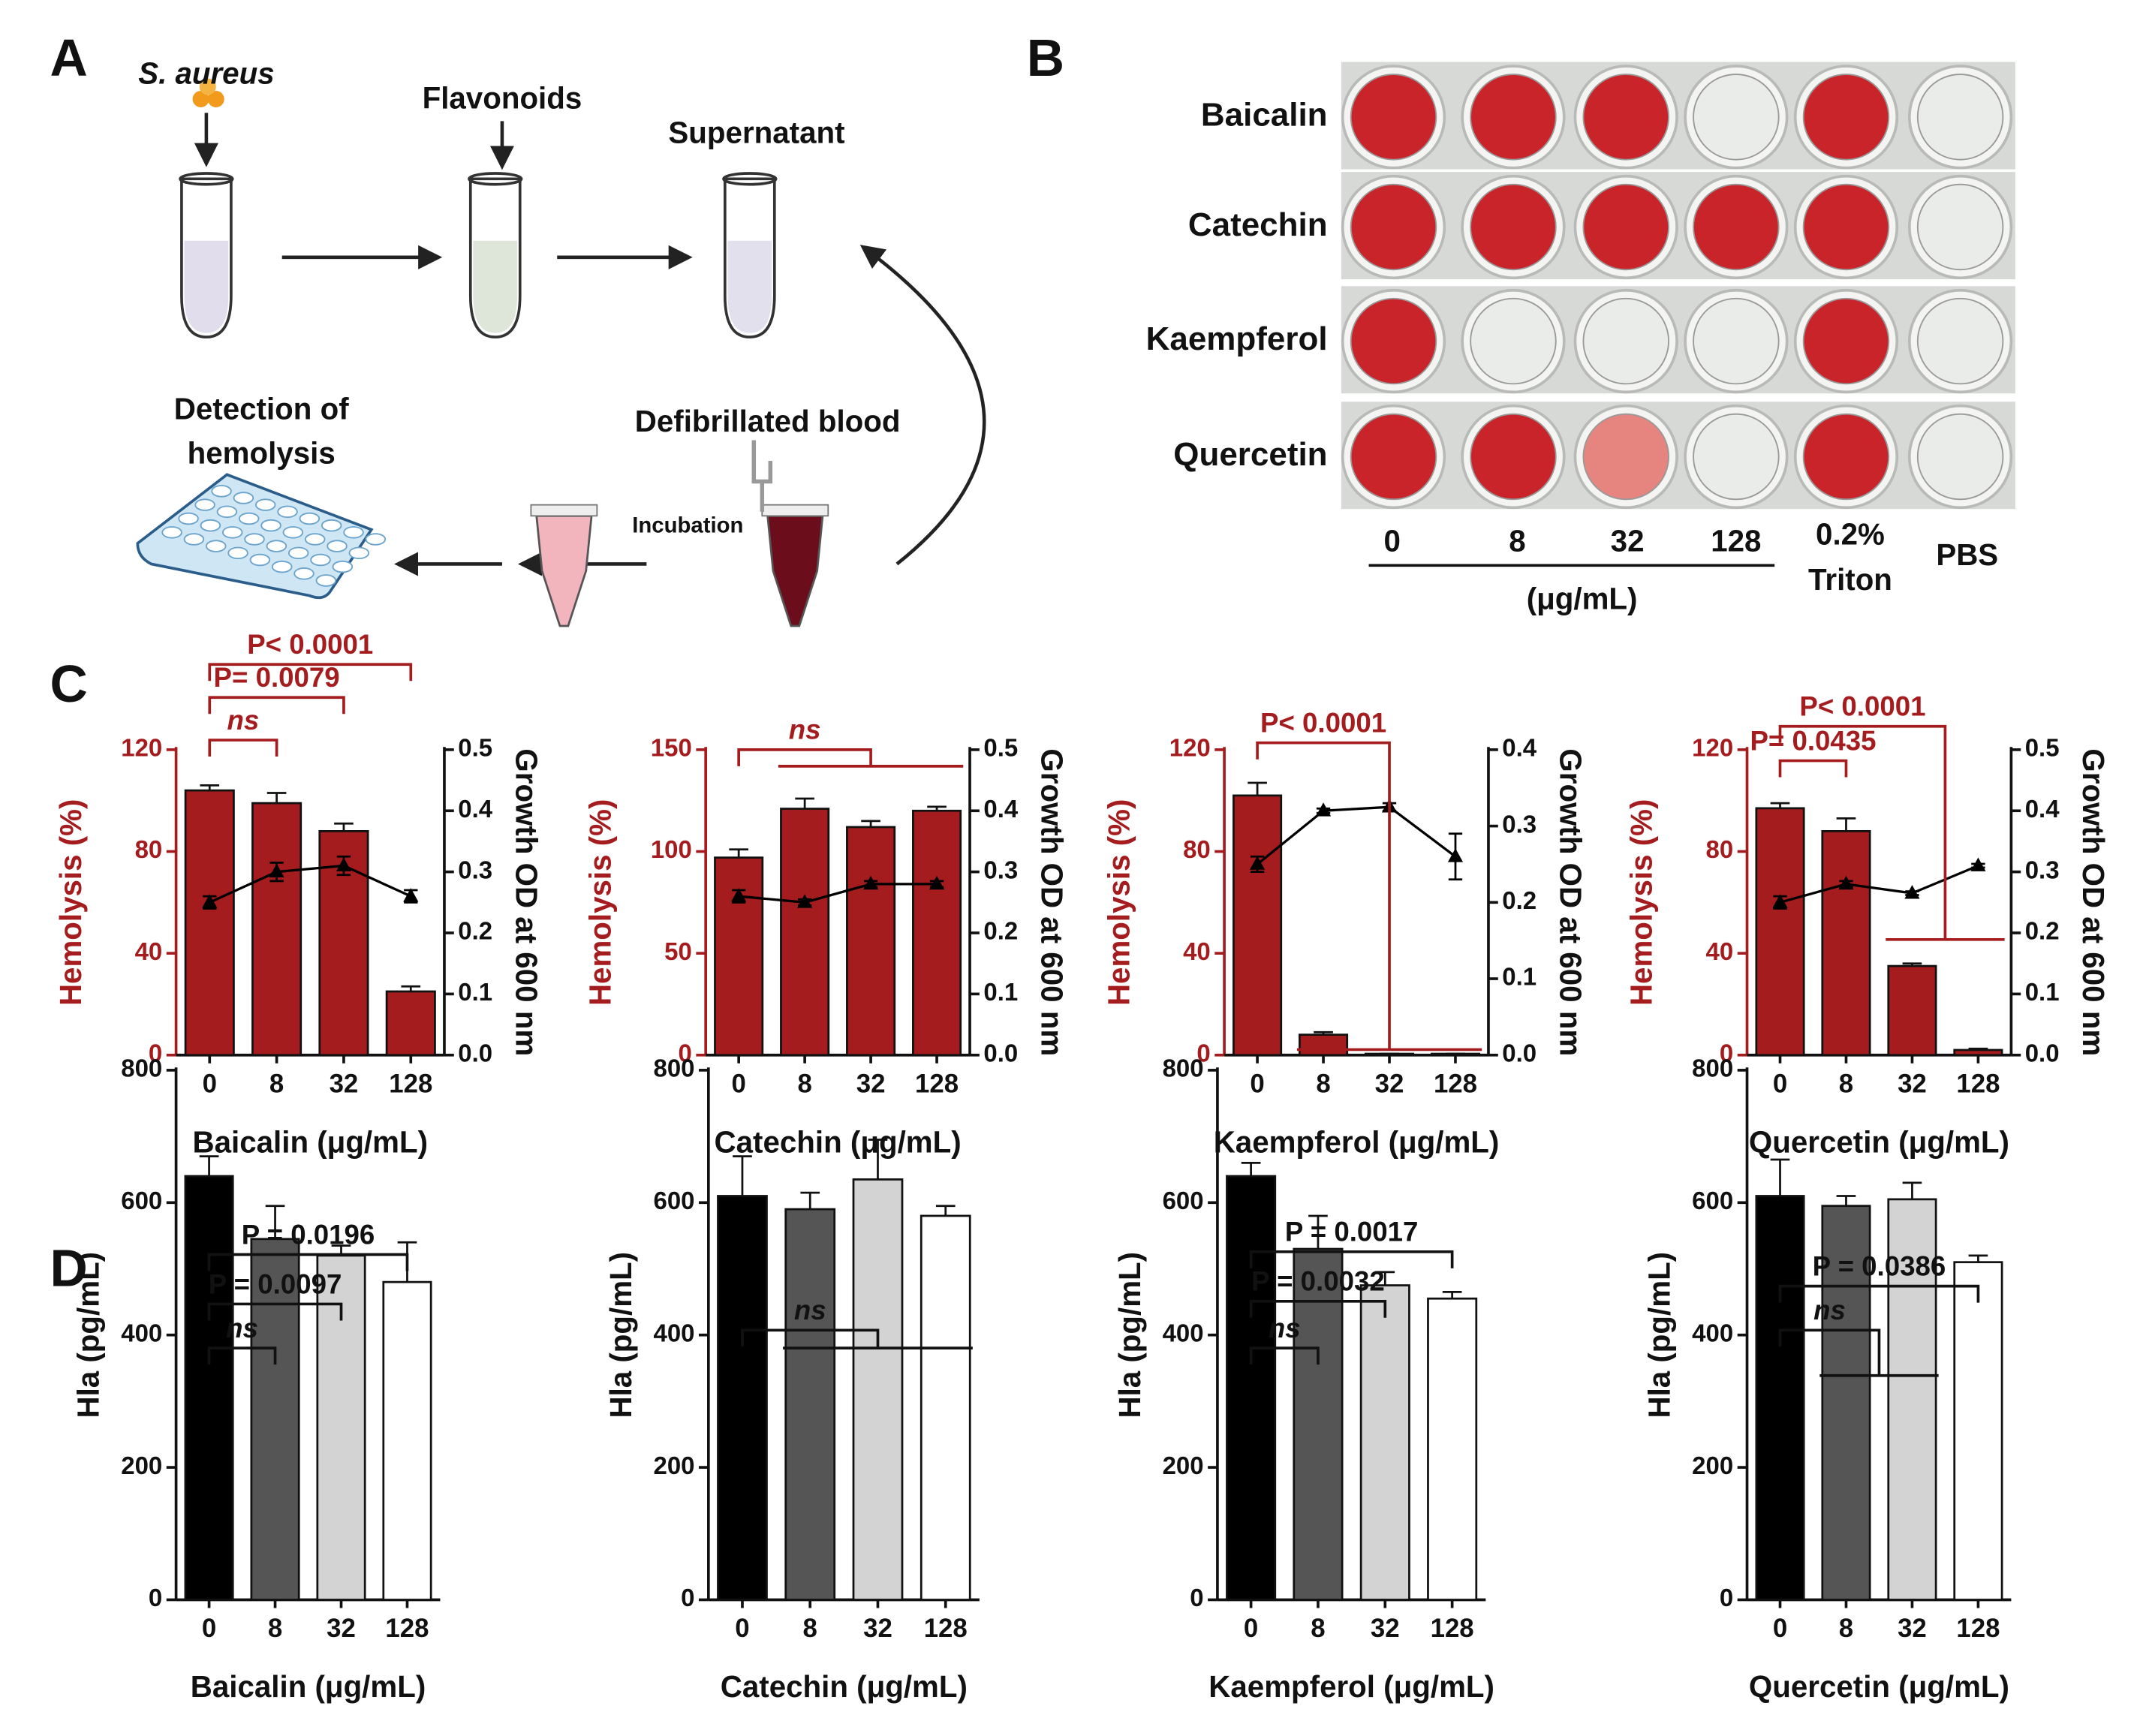 The height and width of the screenshot is (1736, 2146). What do you see at coordinates (1736, 542) in the screenshot?
I see `column-label: 128` at bounding box center [1736, 542].